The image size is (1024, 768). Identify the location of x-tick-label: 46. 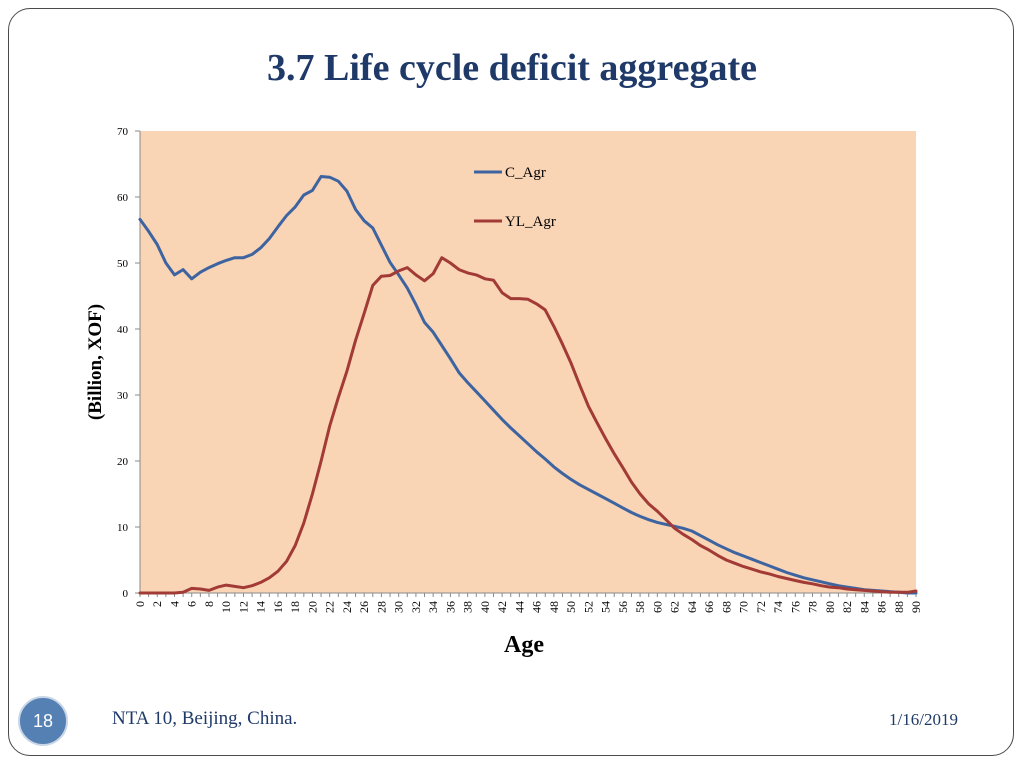
(537, 607).